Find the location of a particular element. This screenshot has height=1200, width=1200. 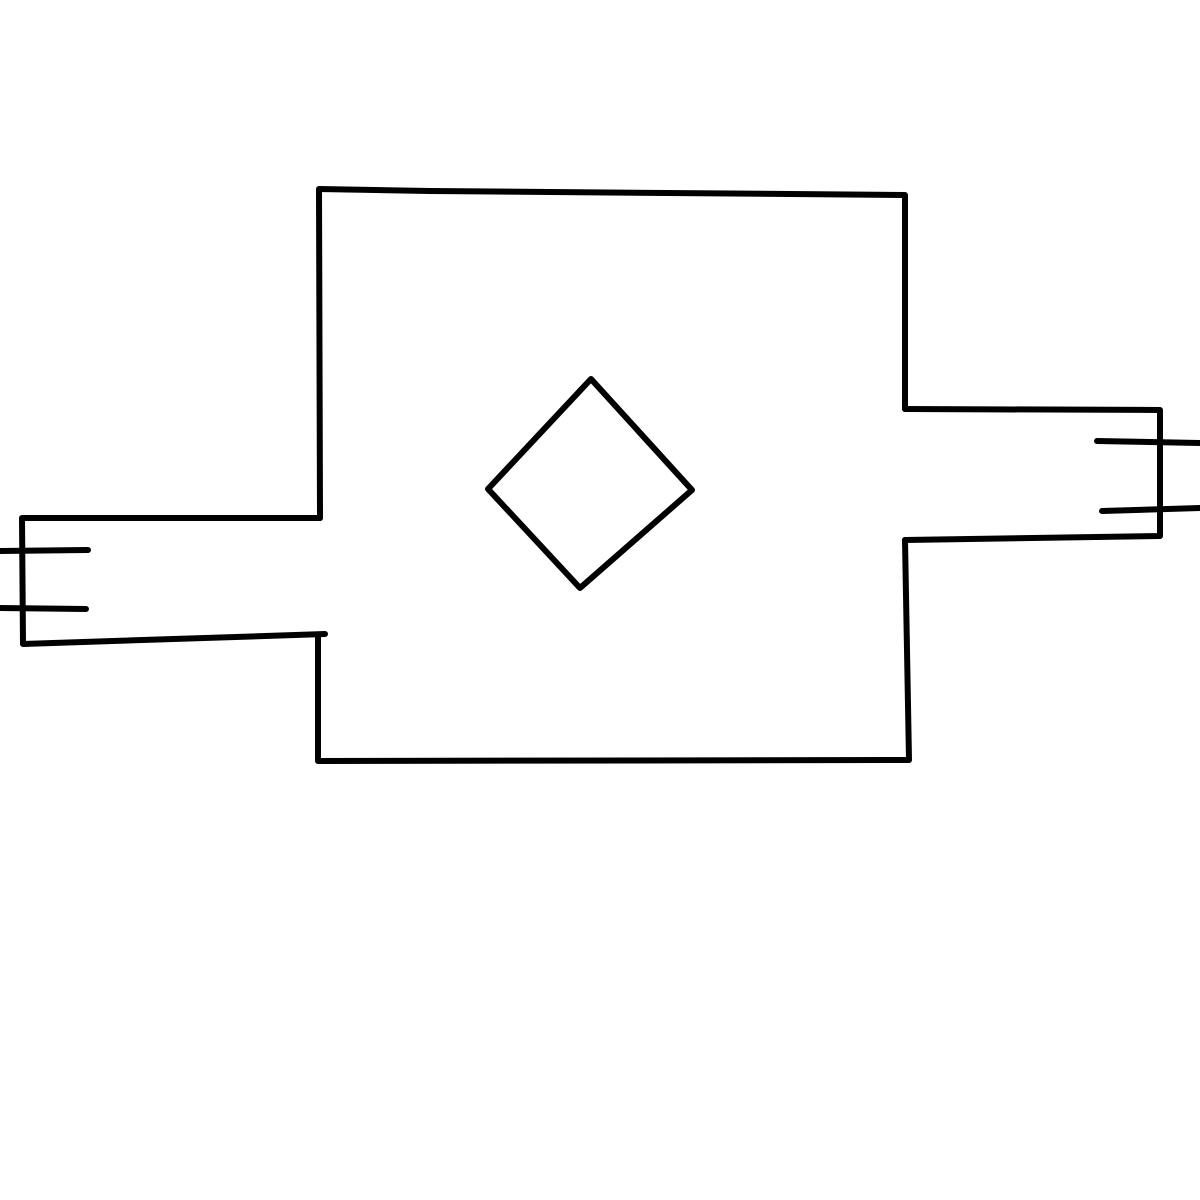

right-prong-bottom is located at coordinates (1149, 509).